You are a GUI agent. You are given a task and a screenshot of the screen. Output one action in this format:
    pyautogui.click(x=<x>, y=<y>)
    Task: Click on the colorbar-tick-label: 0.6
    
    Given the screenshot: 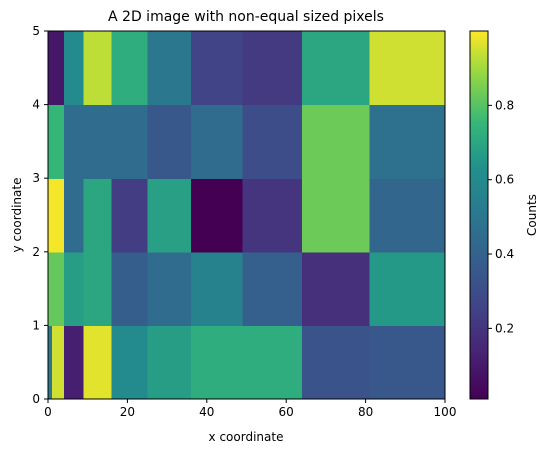 What is the action you would take?
    pyautogui.click(x=504, y=180)
    